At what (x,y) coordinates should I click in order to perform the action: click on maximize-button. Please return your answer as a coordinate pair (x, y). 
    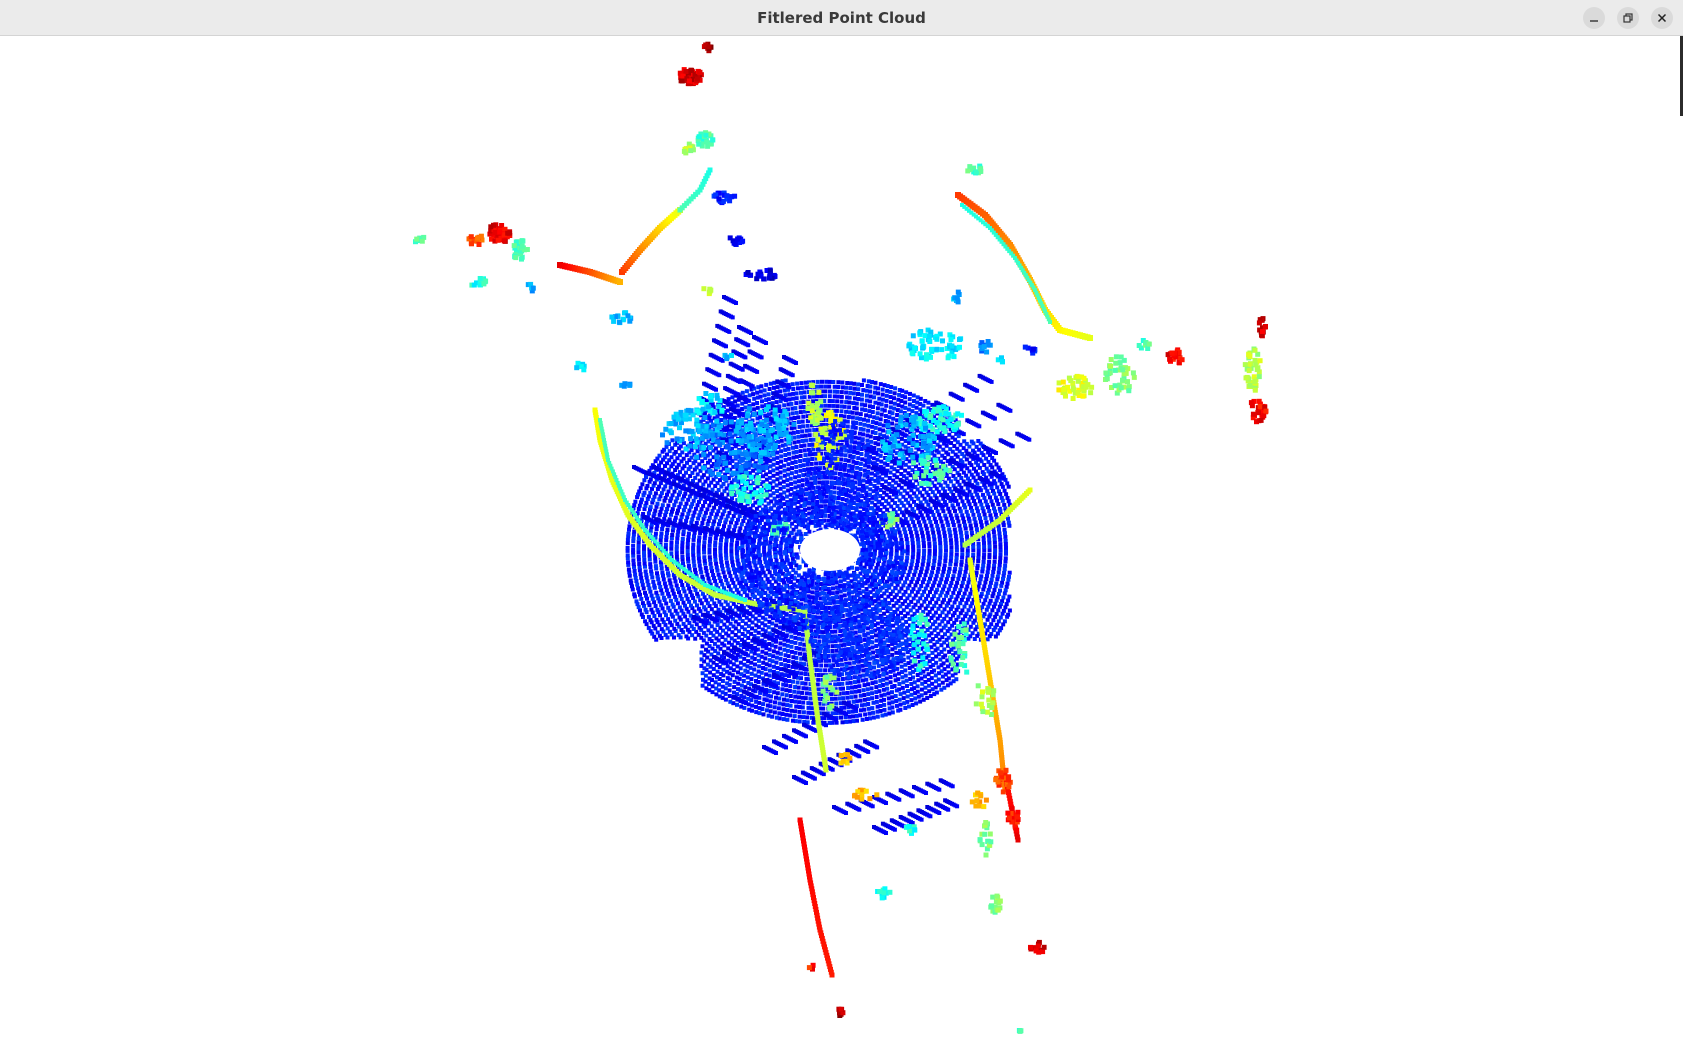
    Looking at the image, I should click on (1628, 18).